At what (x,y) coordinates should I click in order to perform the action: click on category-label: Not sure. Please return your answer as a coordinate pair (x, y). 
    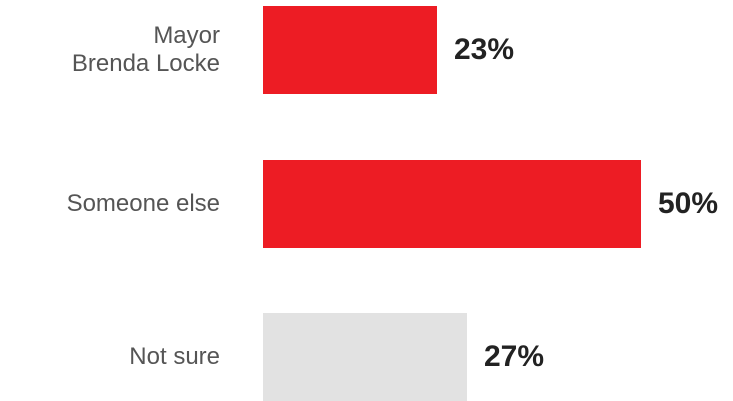
    Looking at the image, I should click on (174, 356).